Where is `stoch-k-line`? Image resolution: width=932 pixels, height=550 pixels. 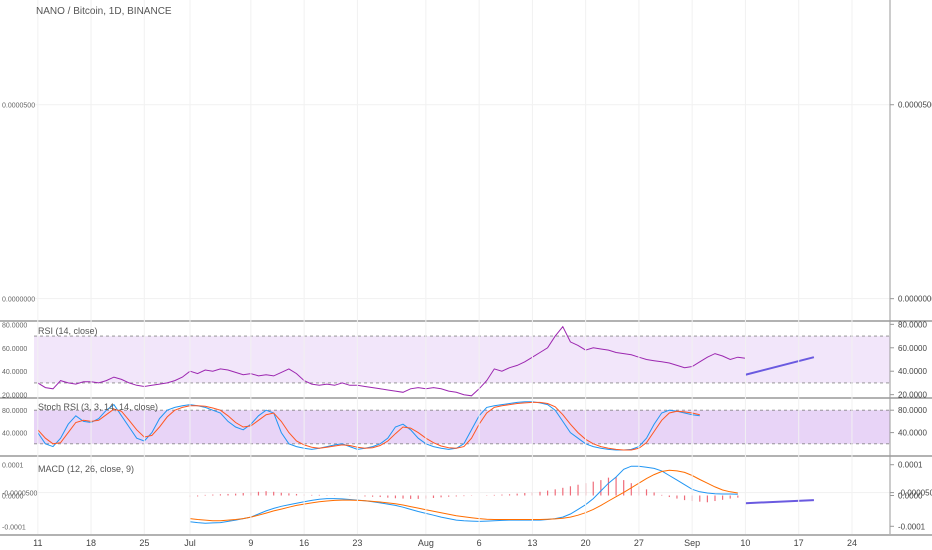
stoch-k-line is located at coordinates (368, 426).